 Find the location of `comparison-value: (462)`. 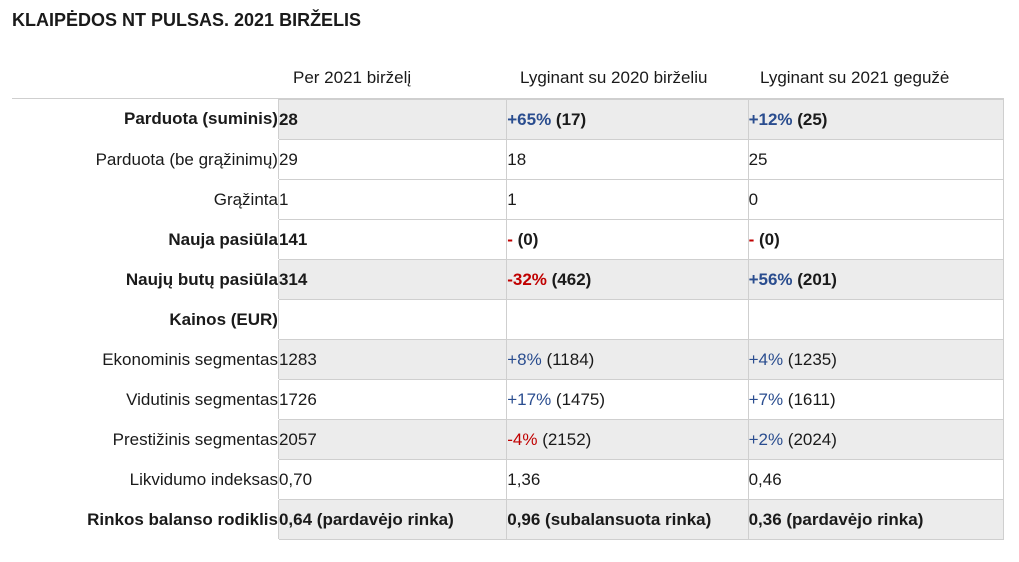

comparison-value: (462) is located at coordinates (569, 279).